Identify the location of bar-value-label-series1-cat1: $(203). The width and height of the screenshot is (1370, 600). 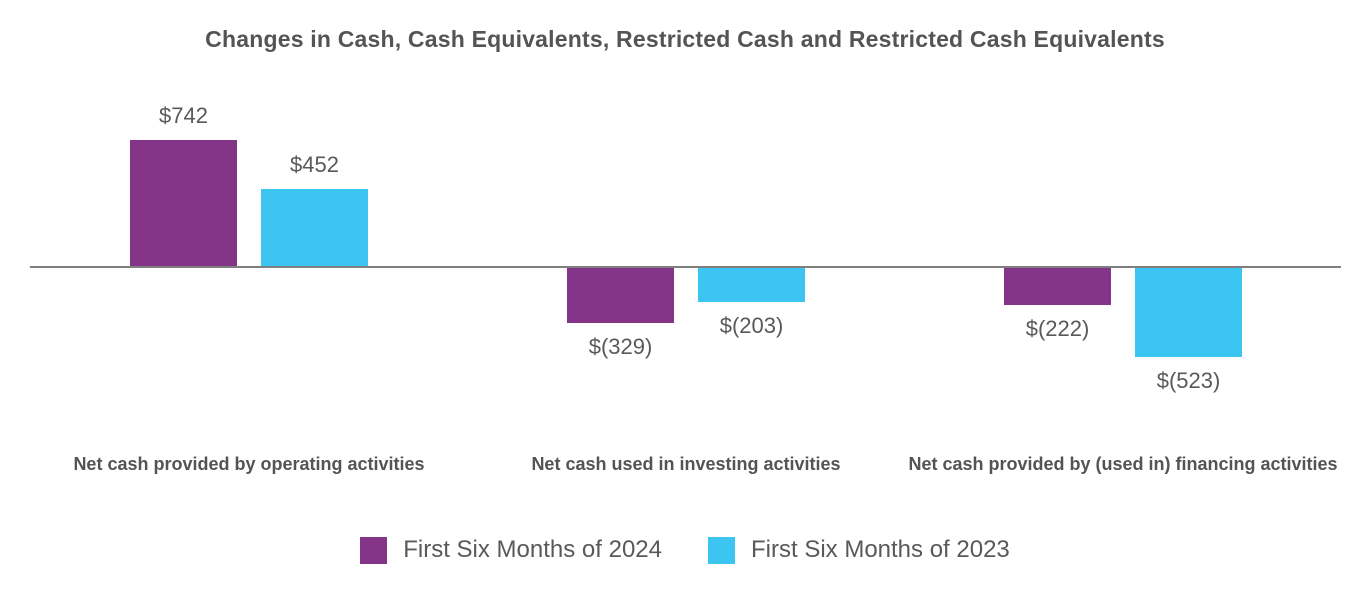
(751, 325).